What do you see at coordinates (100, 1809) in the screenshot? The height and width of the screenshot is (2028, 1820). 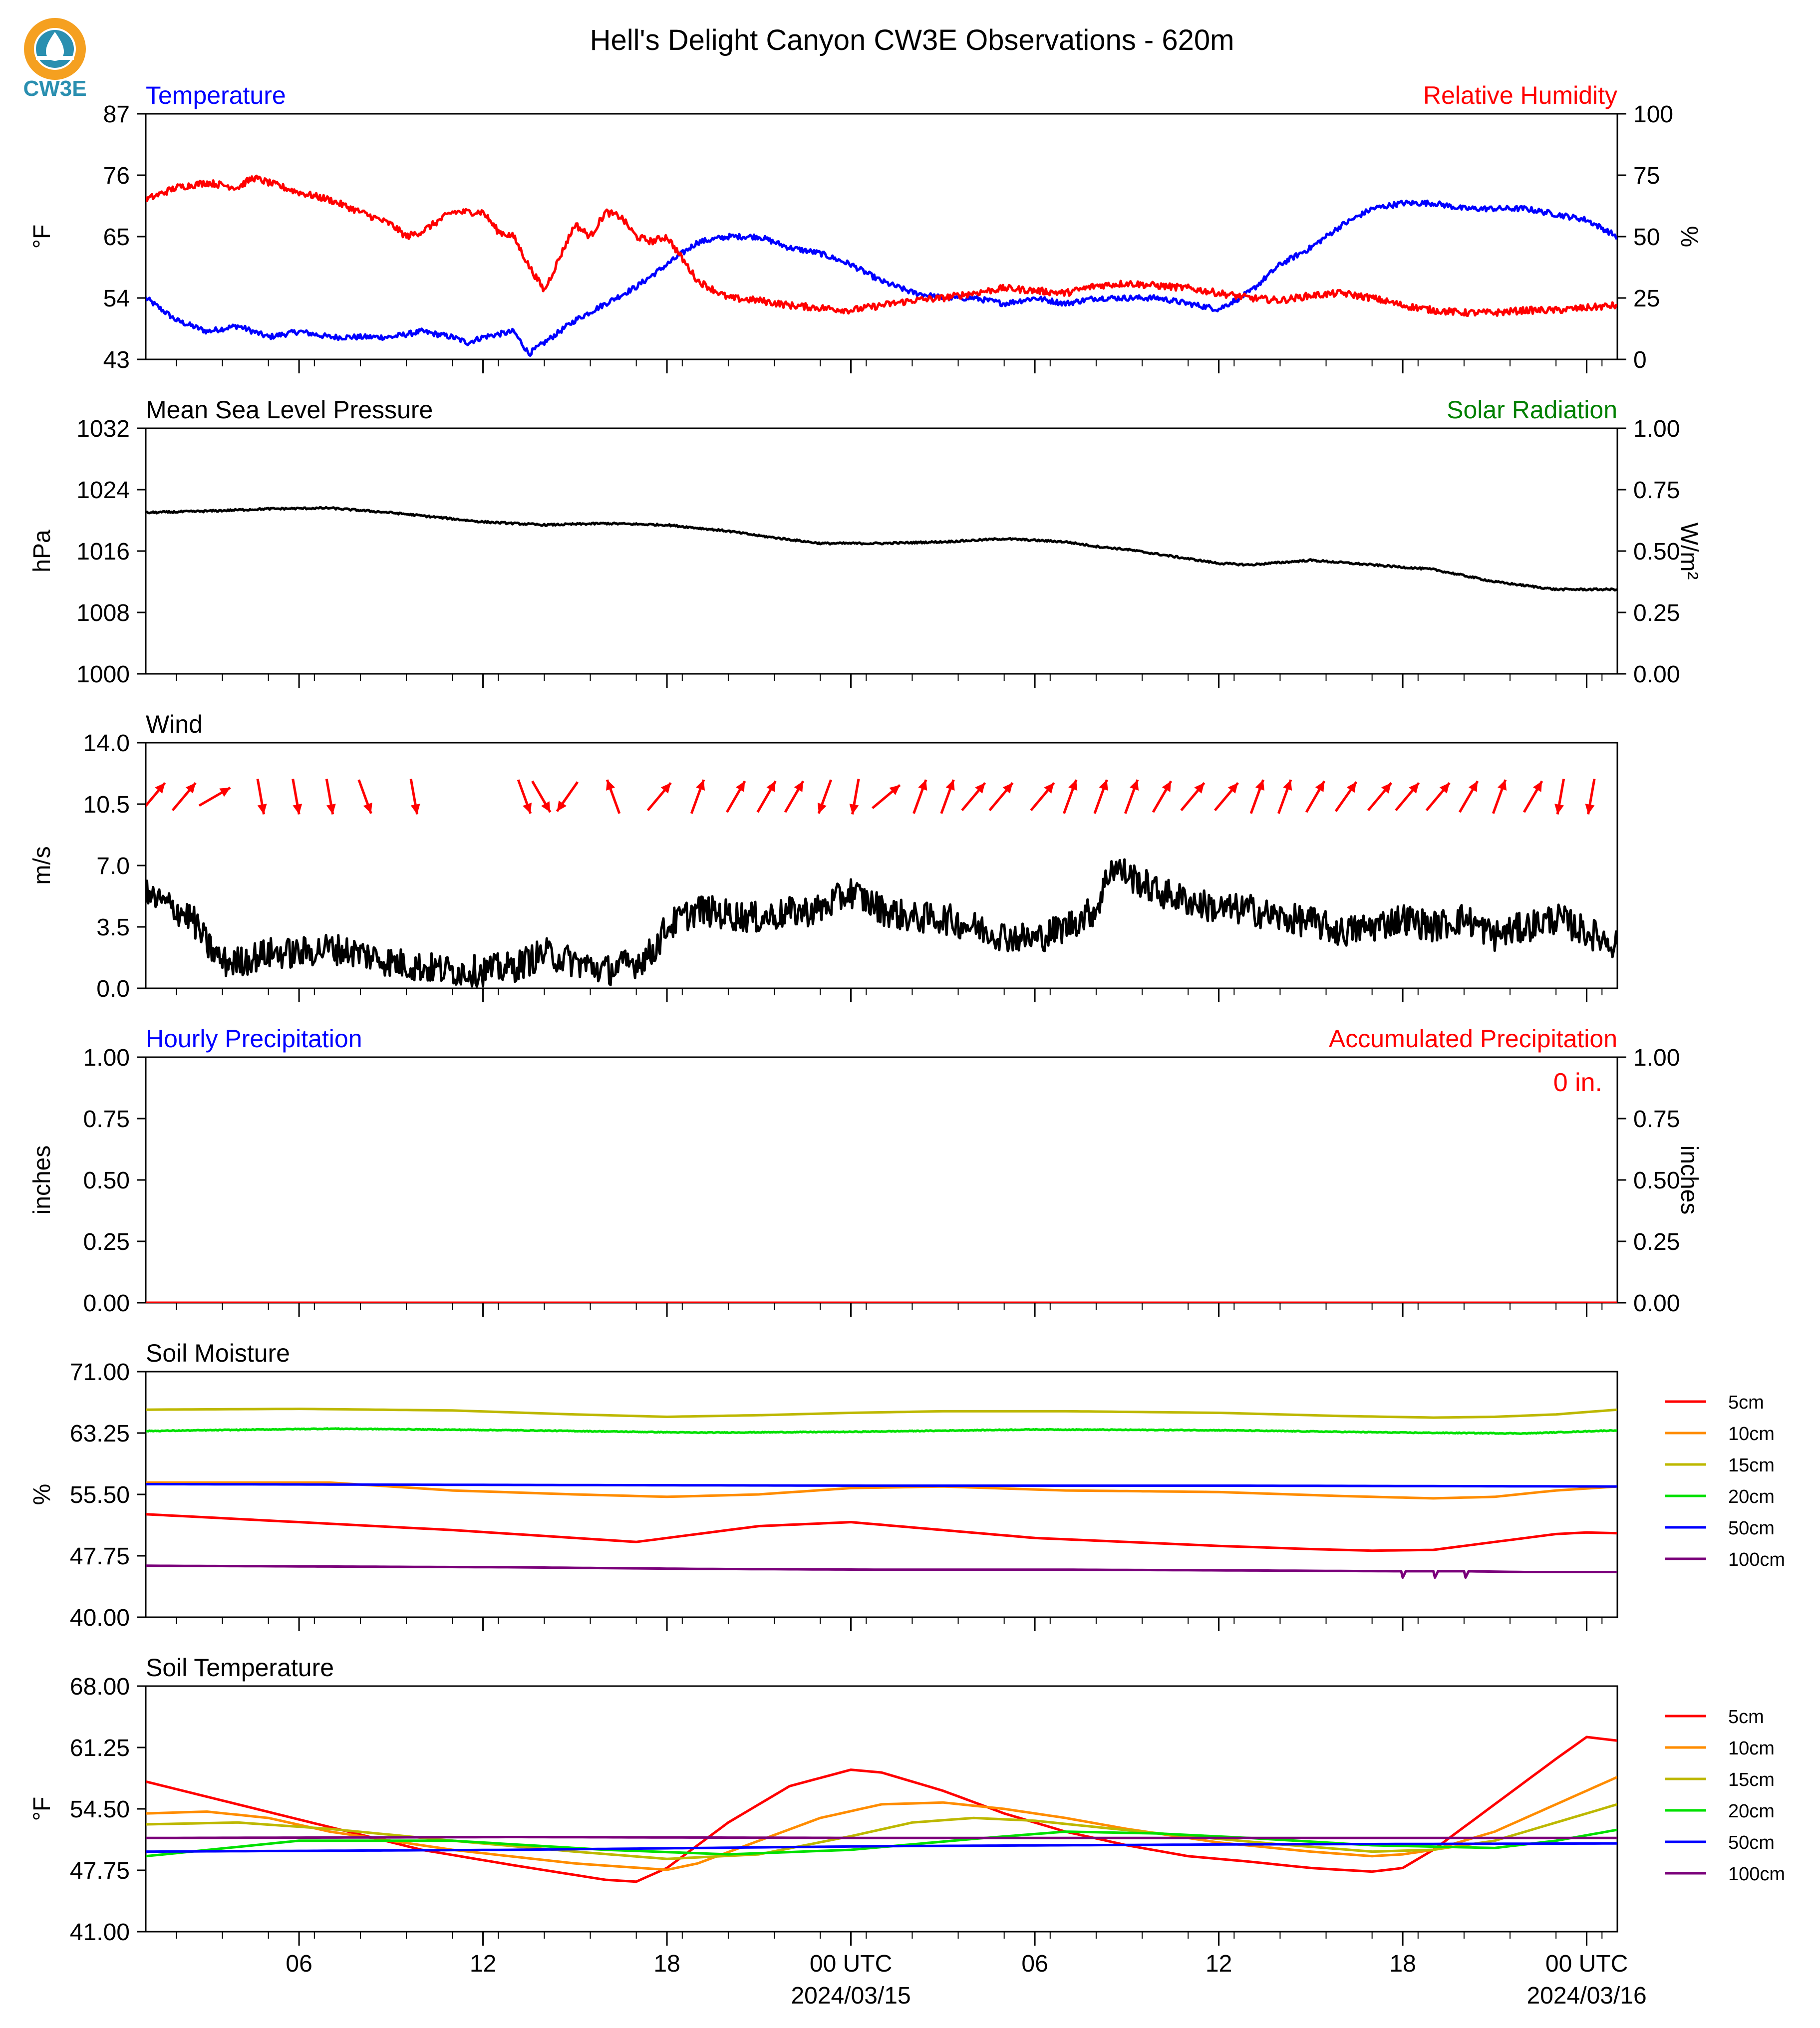 I see `y-tick-label: 54.50` at bounding box center [100, 1809].